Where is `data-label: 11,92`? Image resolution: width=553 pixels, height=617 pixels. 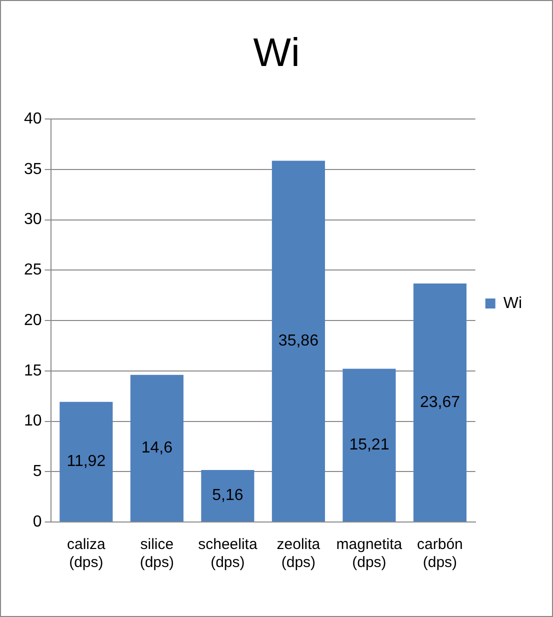
data-label: 11,92 is located at coordinates (86, 461).